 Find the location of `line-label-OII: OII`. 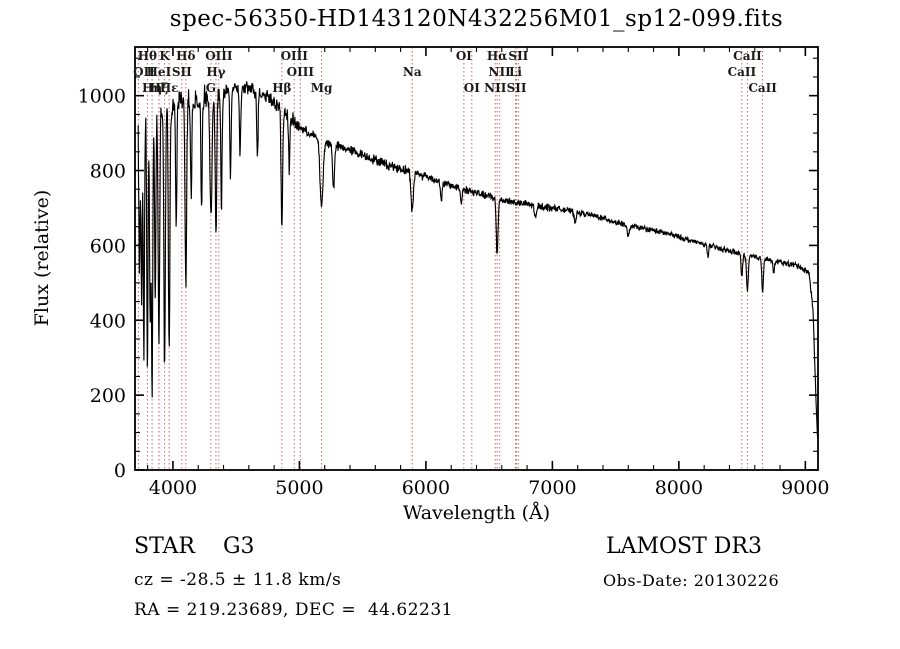

line-label-OII: OII is located at coordinates (144, 72).